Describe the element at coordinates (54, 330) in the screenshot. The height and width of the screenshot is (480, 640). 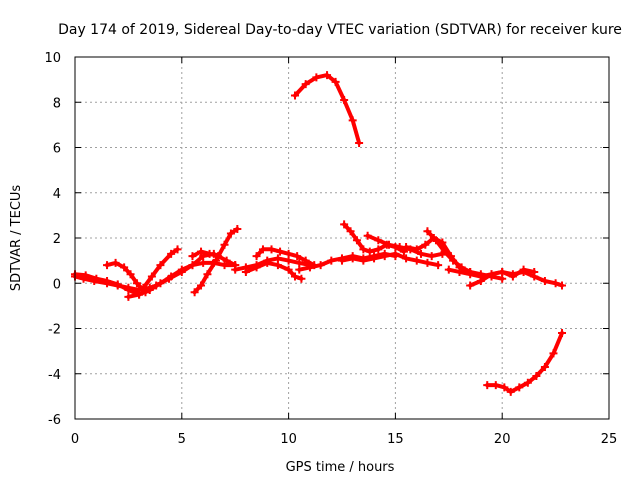
I see `y-tick-label: -2` at that location.